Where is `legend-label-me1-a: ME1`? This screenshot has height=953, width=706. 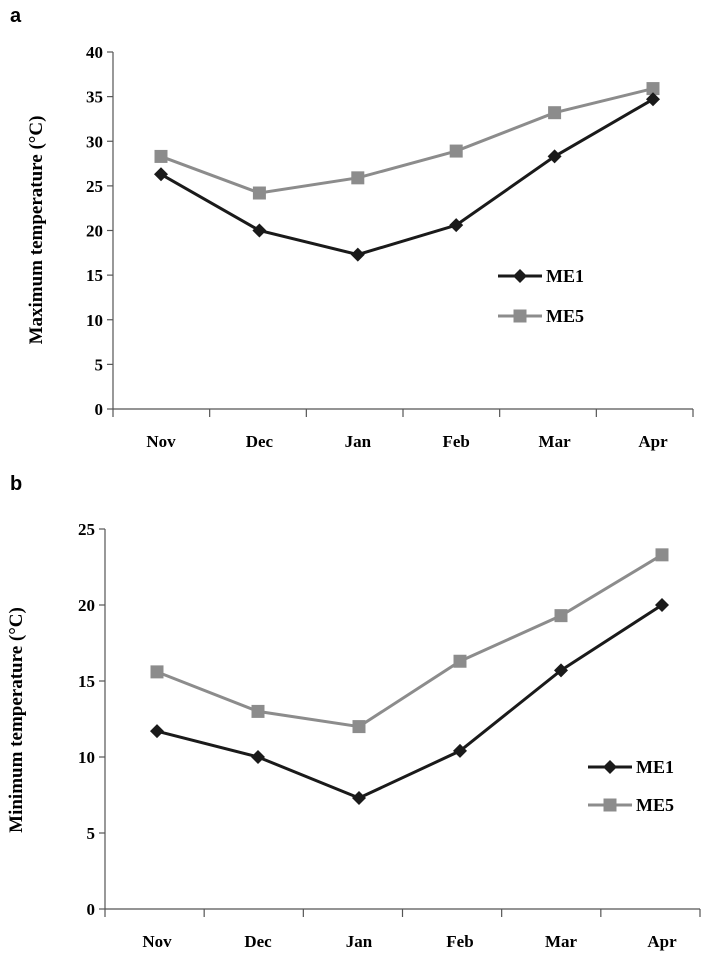
legend-label-me1-a: ME1 is located at coordinates (565, 276).